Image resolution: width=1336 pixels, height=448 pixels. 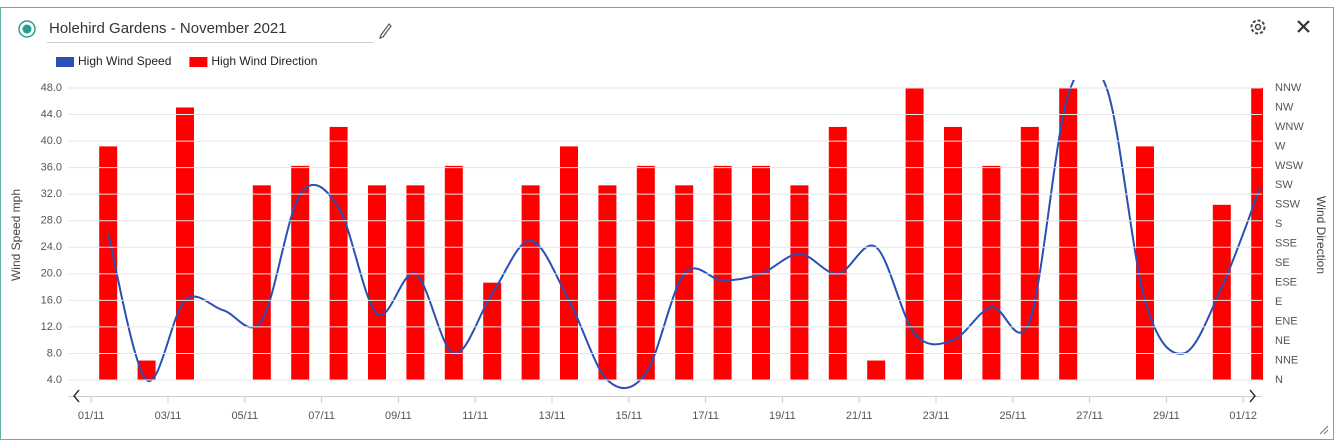 What do you see at coordinates (1282, 263) in the screenshot?
I see `y2-tick-label: SE` at bounding box center [1282, 263].